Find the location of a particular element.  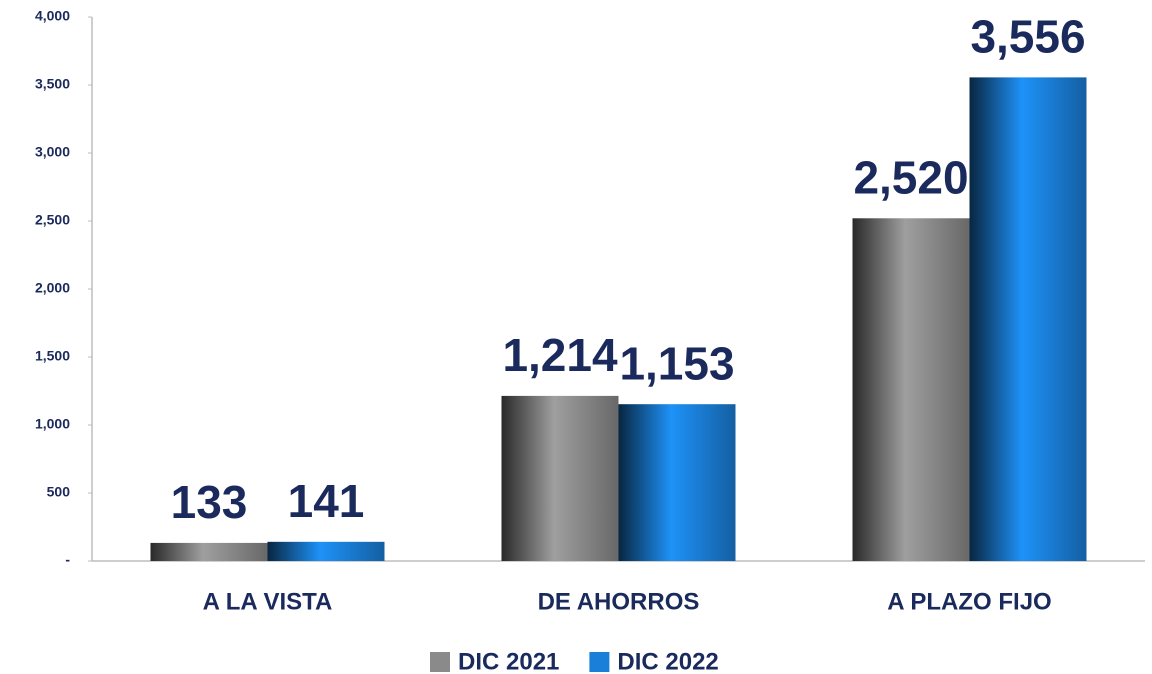

legend-label: DIC 2021 is located at coordinates (508, 661).